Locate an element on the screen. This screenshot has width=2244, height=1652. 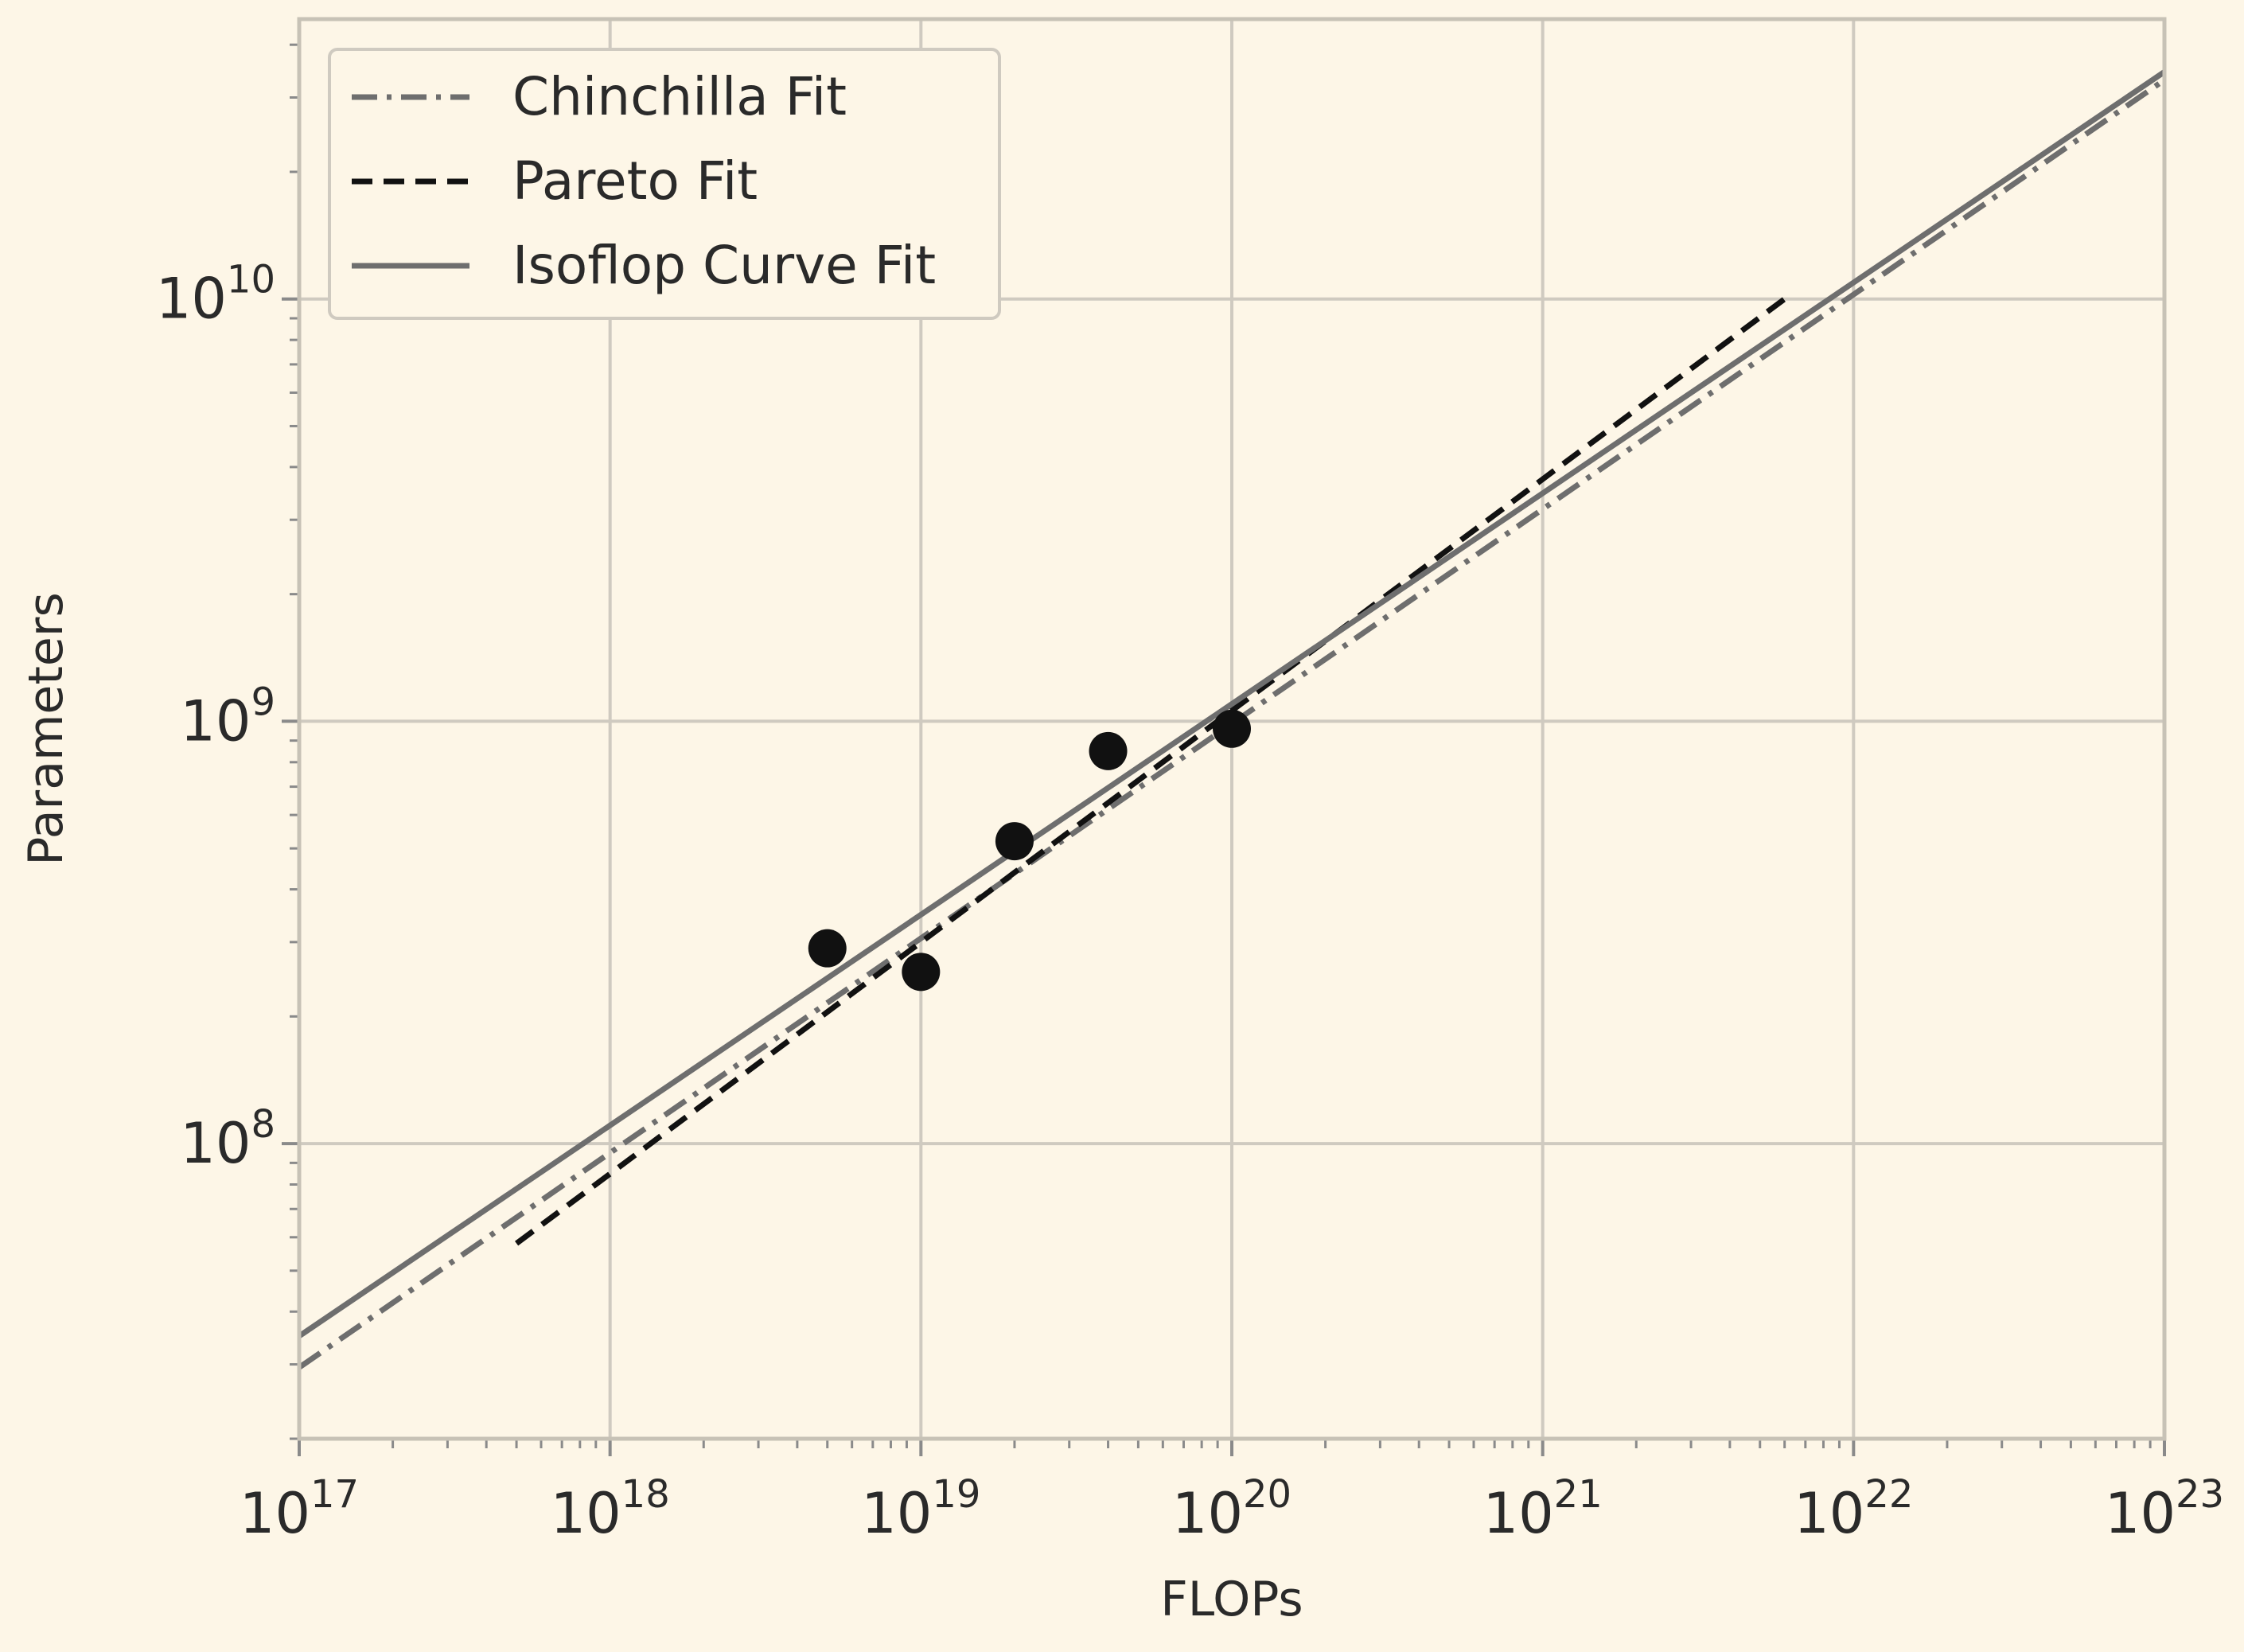
x-tick-exponent: 22 is located at coordinates (1888, 1494).